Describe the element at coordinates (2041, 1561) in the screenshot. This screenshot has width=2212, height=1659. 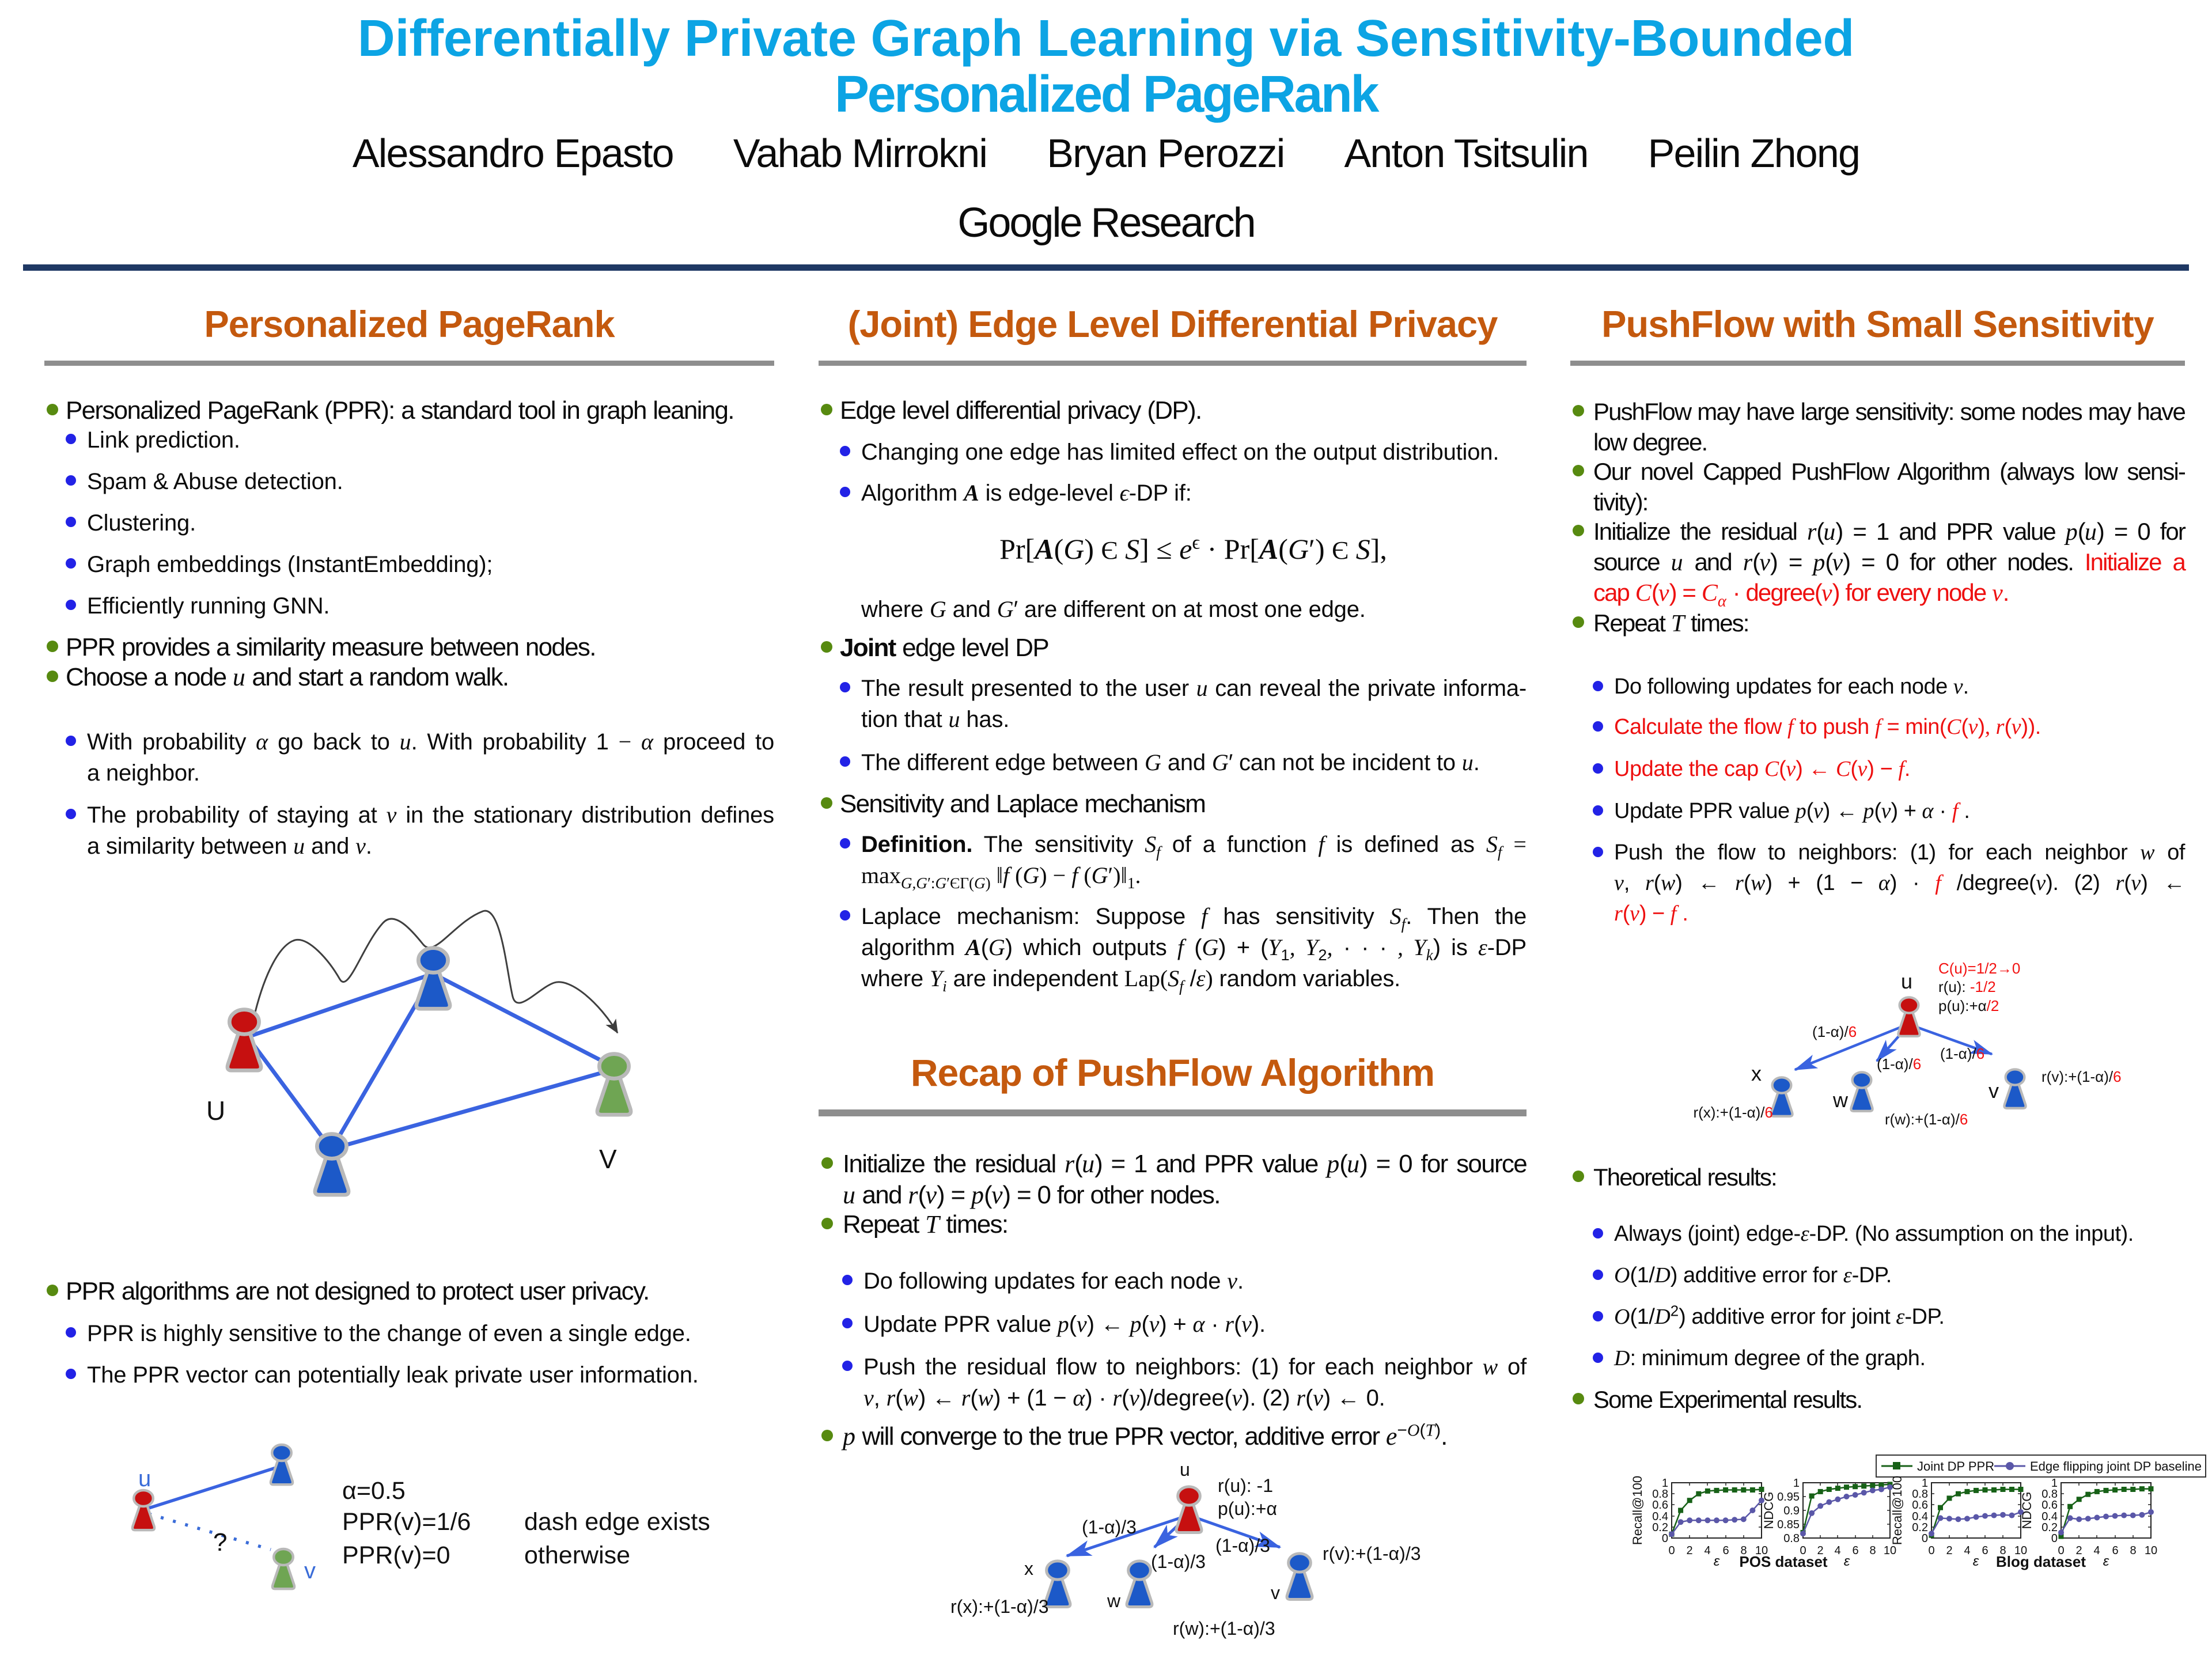
I see `svg-text: Blog dataset` at that location.